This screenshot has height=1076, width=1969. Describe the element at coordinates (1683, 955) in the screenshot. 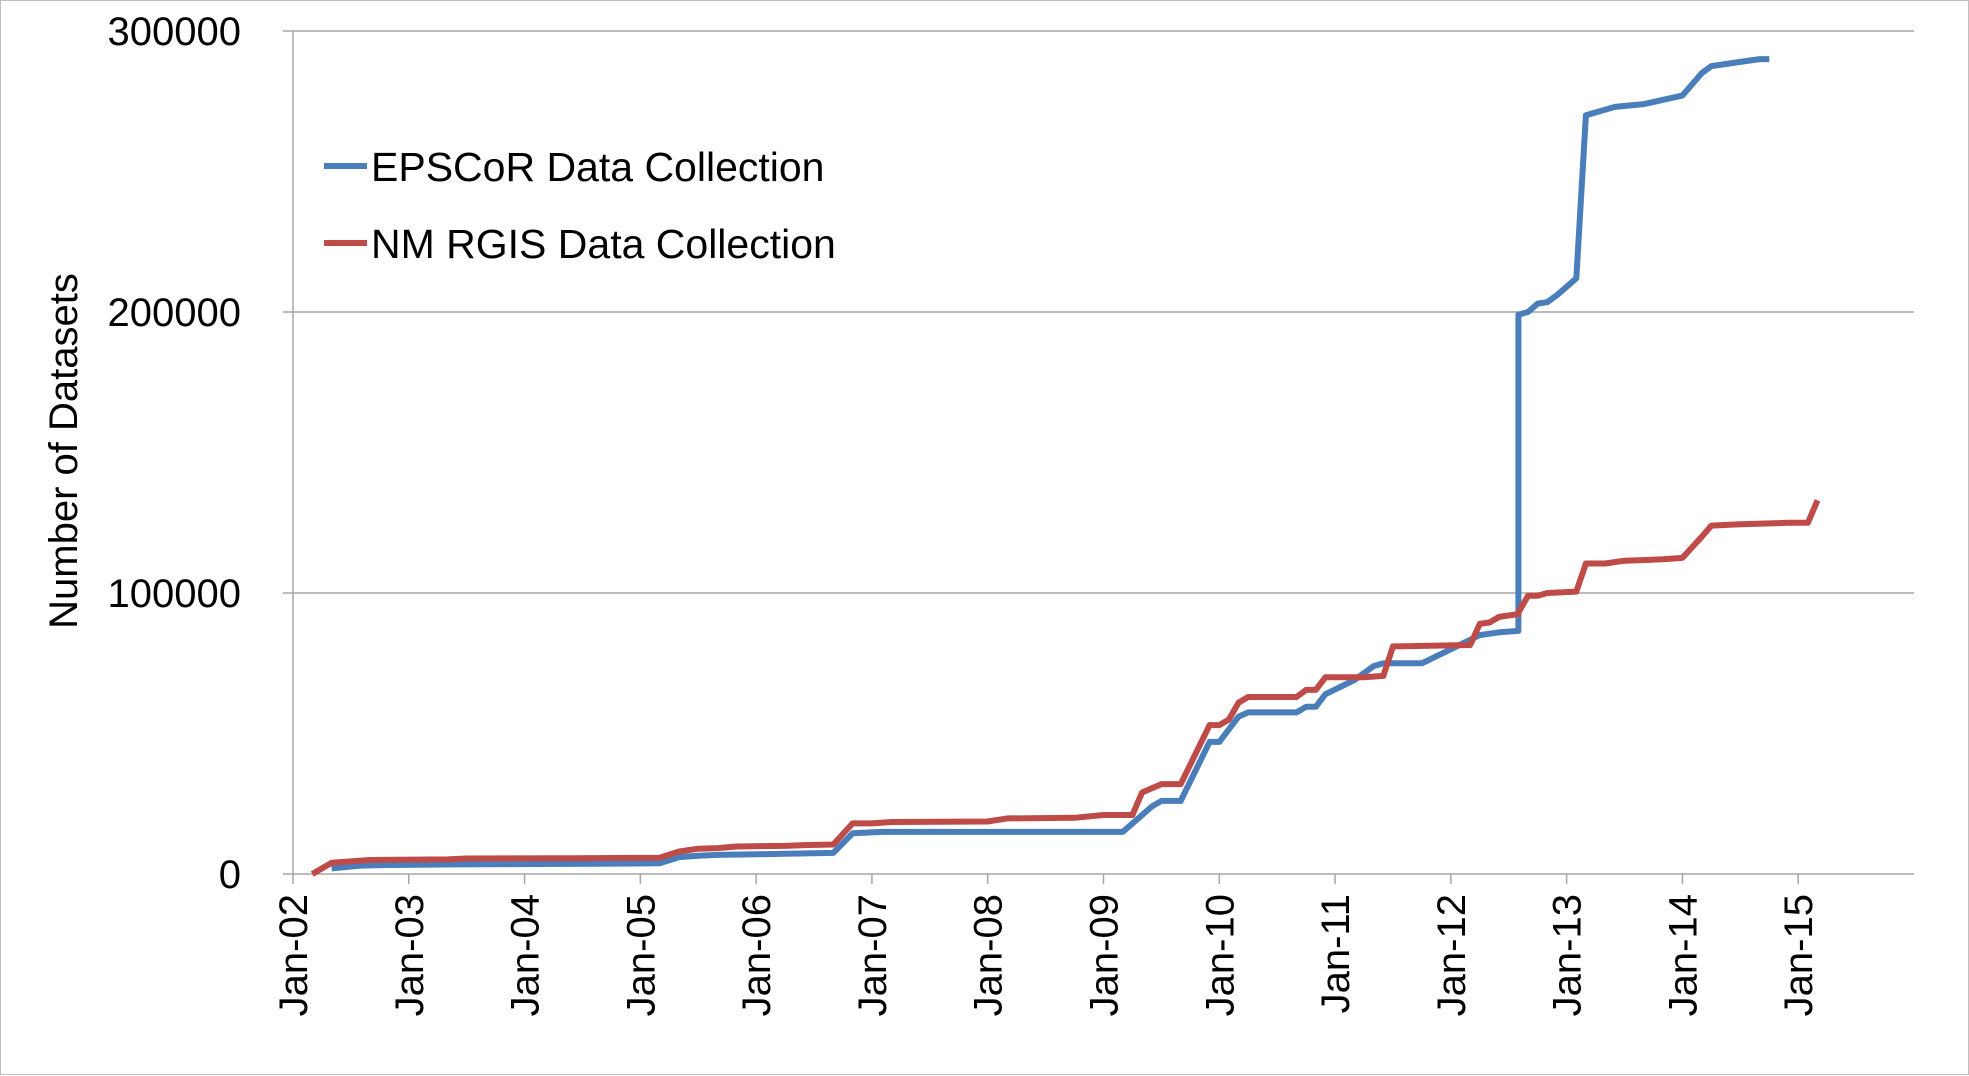

I see `x-tick-label-12: Jan-14` at that location.